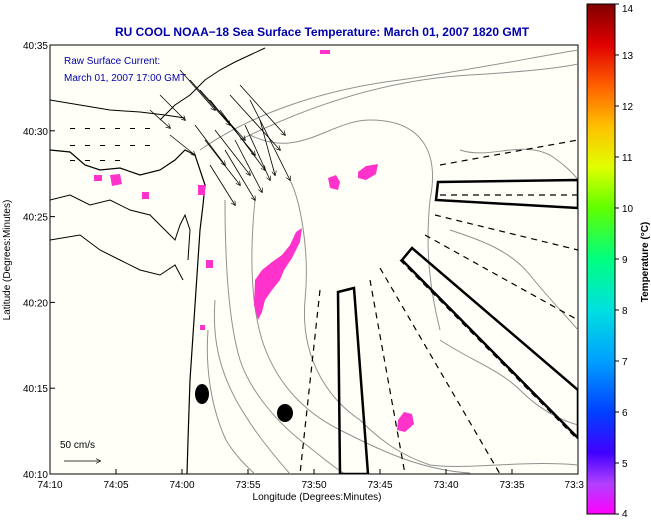  I want to click on current-subtitle-line1: Raw Surface Current:, so click(112, 61).